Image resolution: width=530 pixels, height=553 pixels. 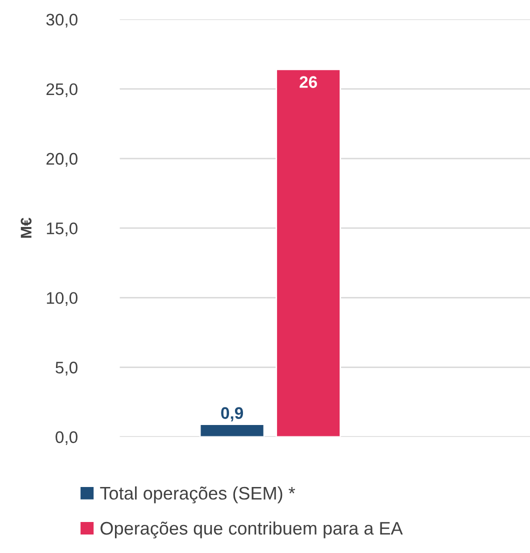 What do you see at coordinates (62, 90) in the screenshot?
I see `y-tick-label: 25,0` at bounding box center [62, 90].